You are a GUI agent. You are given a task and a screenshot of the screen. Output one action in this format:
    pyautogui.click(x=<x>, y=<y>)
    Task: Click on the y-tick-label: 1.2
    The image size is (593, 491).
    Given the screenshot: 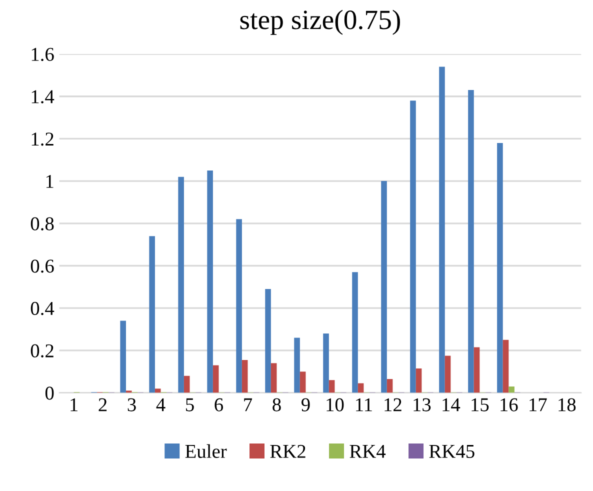 What is the action you would take?
    pyautogui.click(x=43, y=139)
    